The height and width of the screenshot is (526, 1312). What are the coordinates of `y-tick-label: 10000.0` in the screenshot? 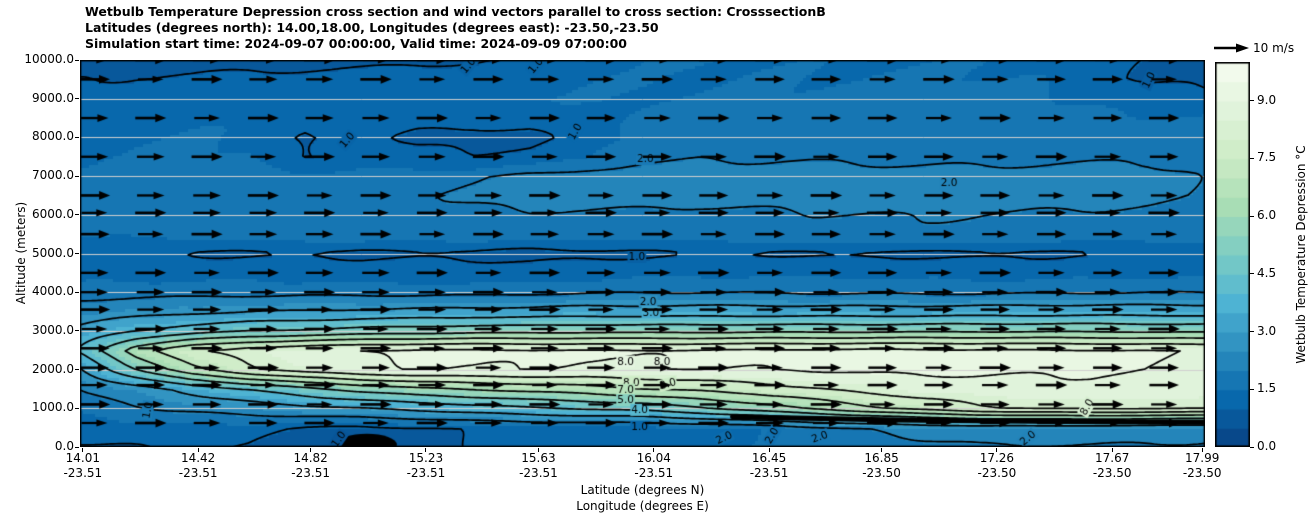 It's located at (49, 59).